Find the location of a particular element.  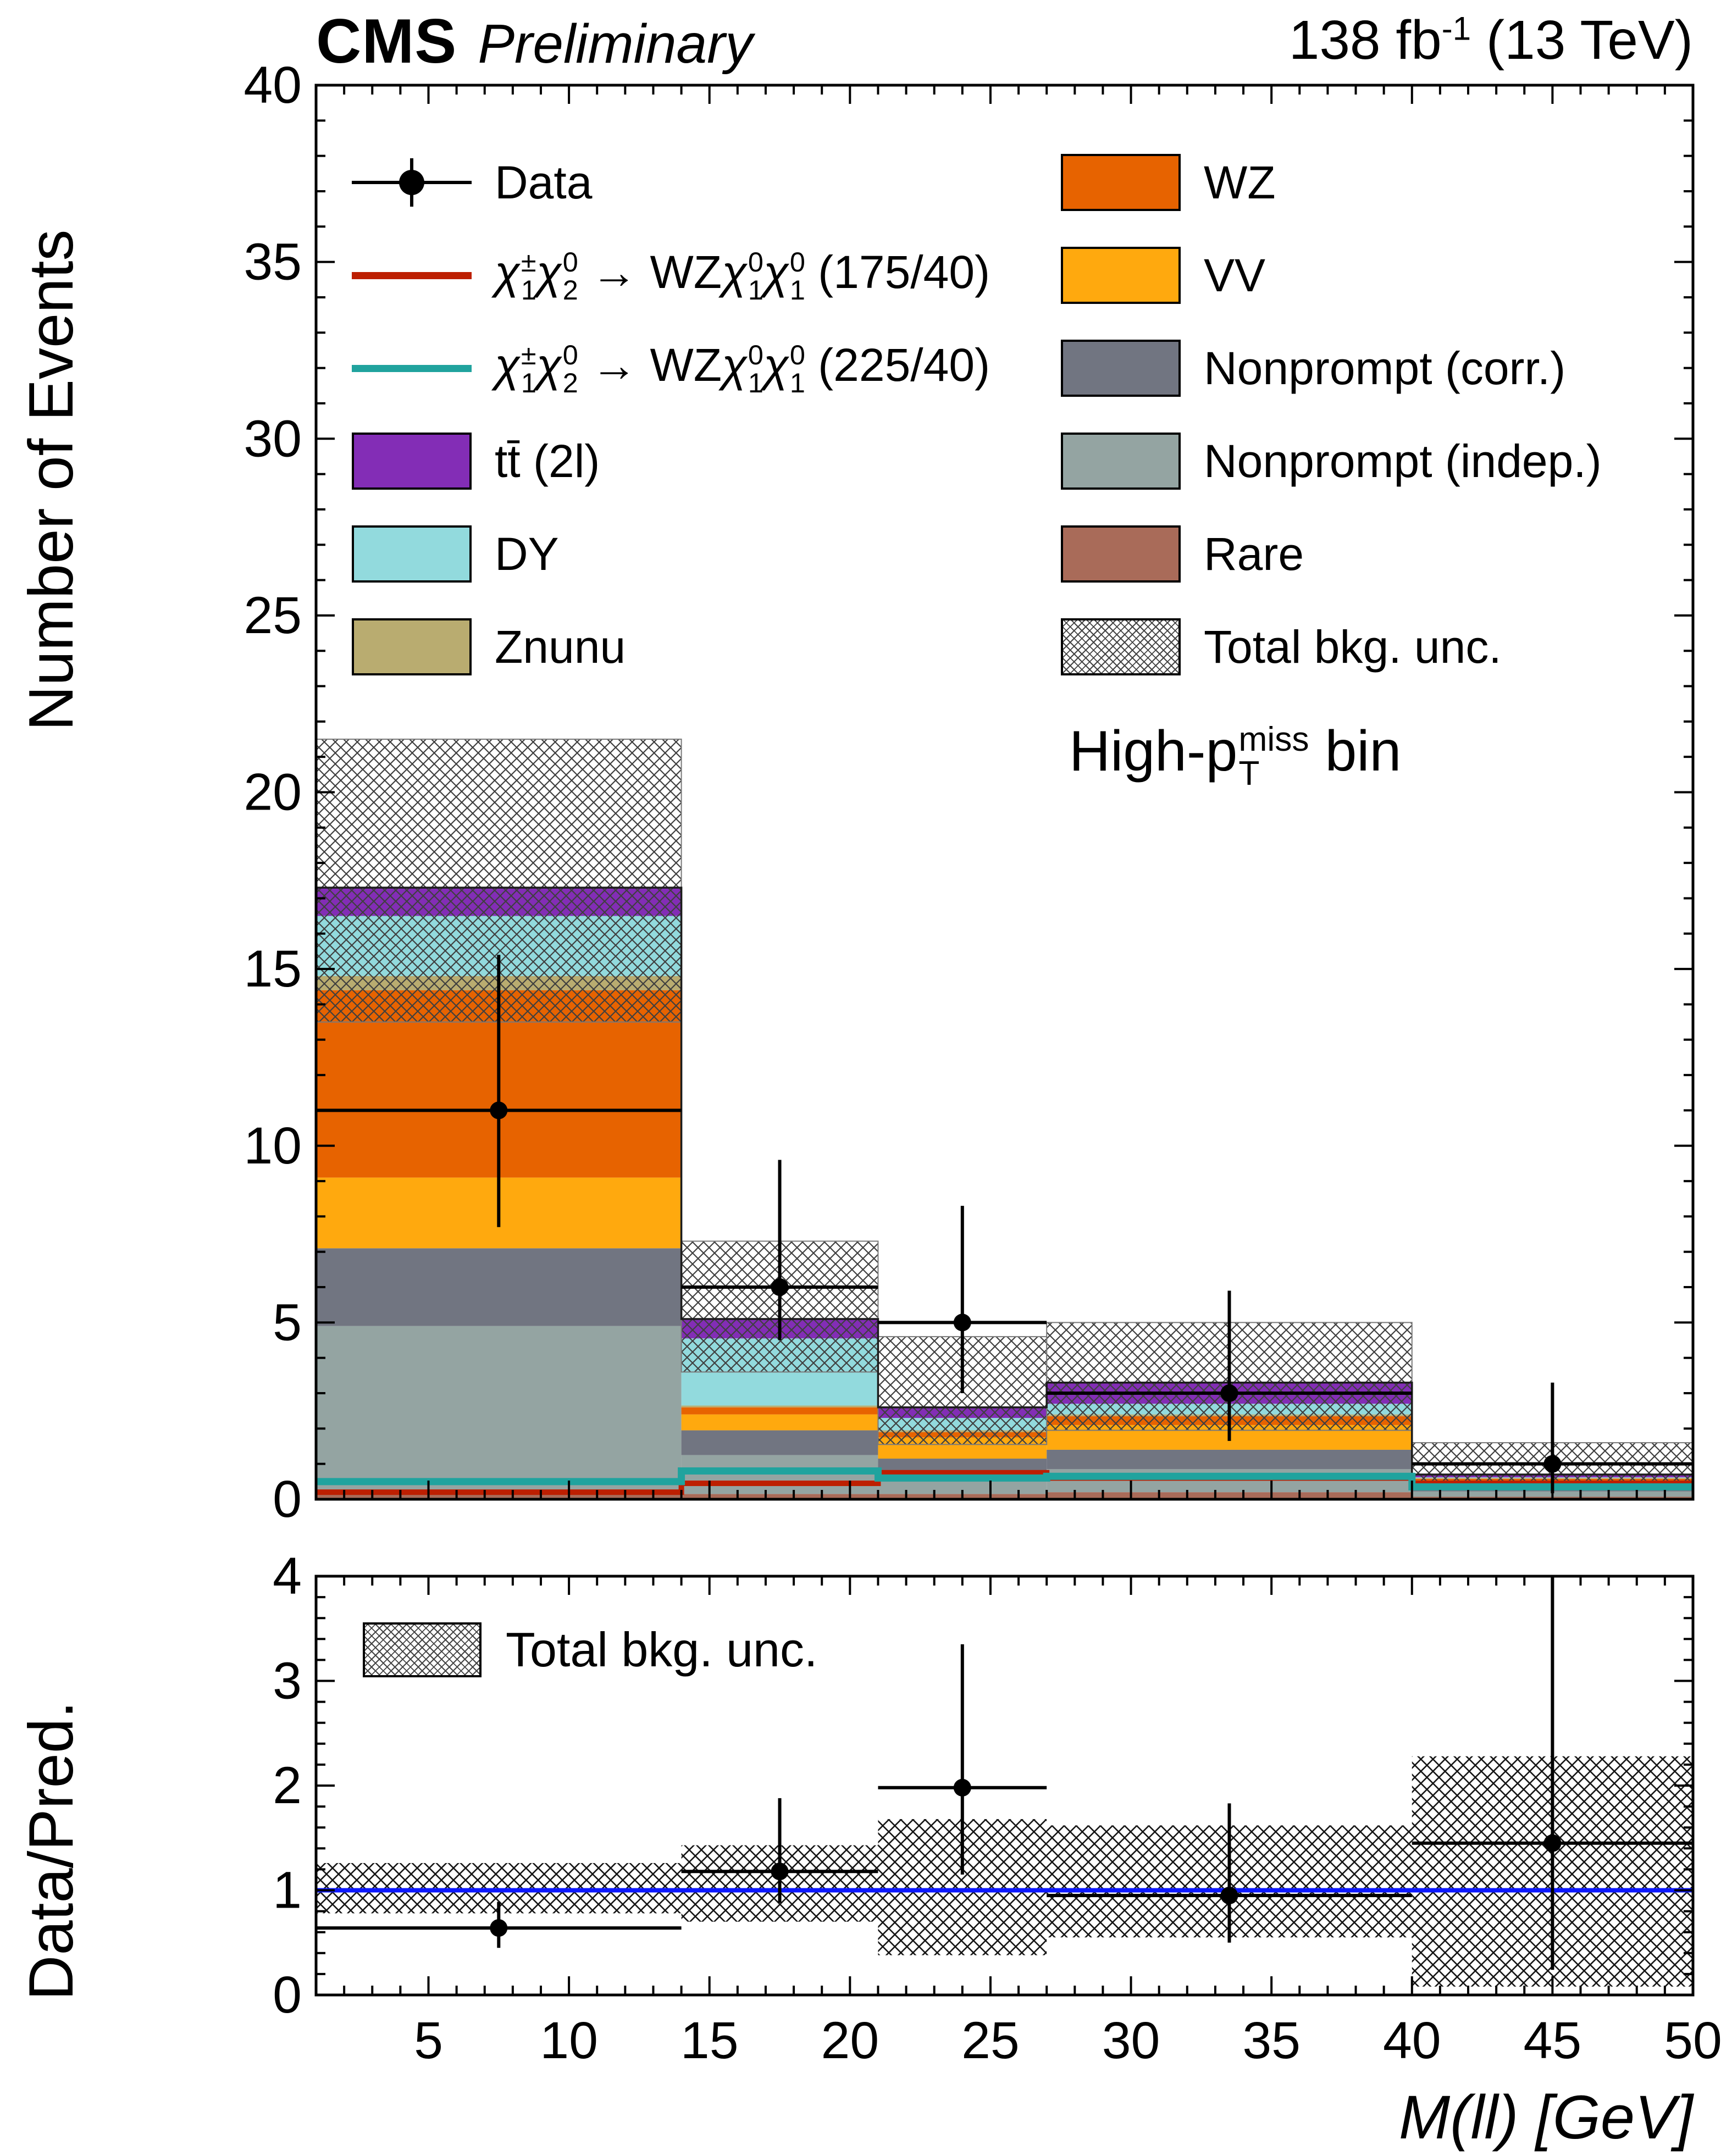

luminosity-label: 138 fb-1 (13 TeV) is located at coordinates (1490, 40).